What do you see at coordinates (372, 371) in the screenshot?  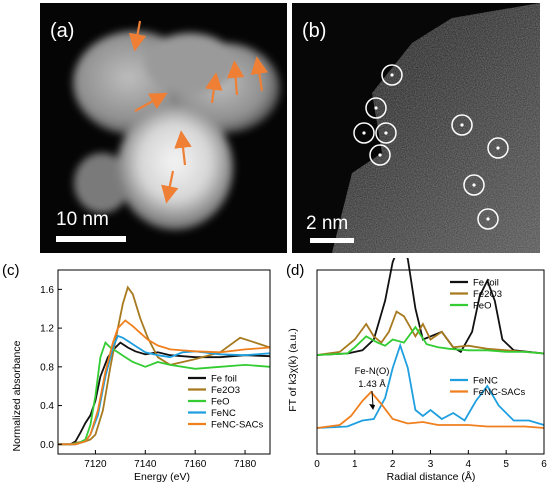 I see `annotation-line1: Fe-N(O)` at bounding box center [372, 371].